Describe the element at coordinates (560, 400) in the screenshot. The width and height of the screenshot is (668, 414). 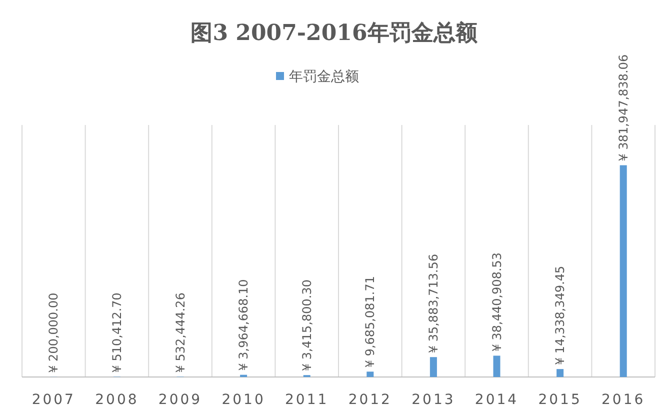
I see `x-tick-label: 2015` at that location.